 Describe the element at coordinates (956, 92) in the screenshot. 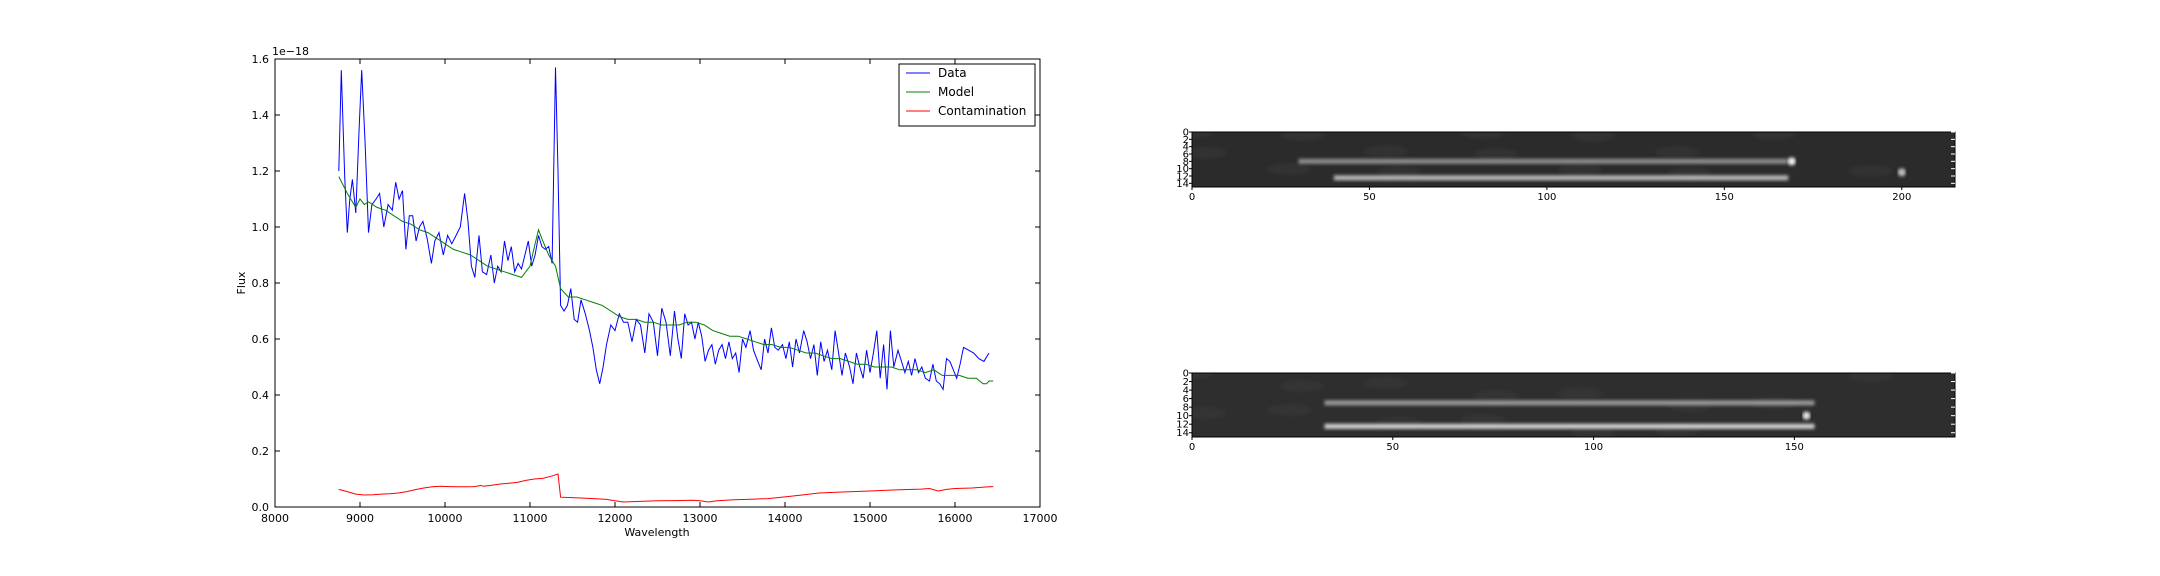

I see `legend-label-model: Model` at that location.